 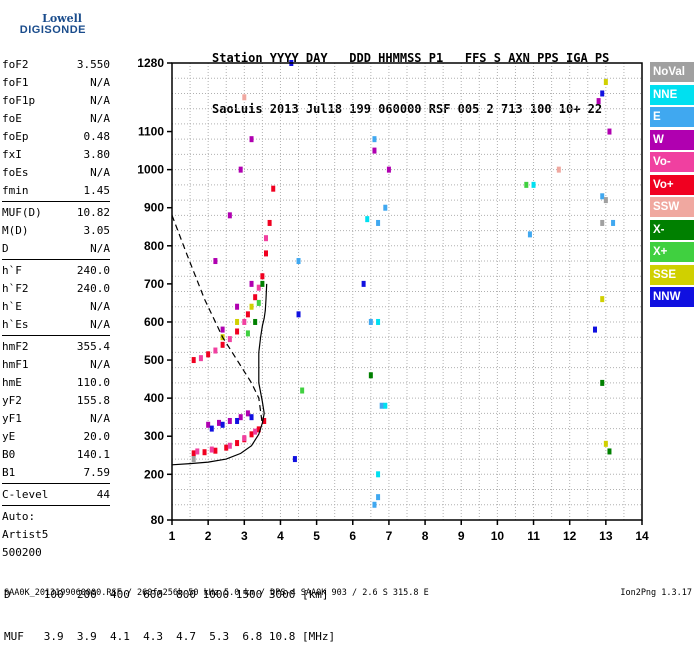 What do you see at coordinates (93, 64) in the screenshot?
I see `param-value: 3.550` at bounding box center [93, 64].